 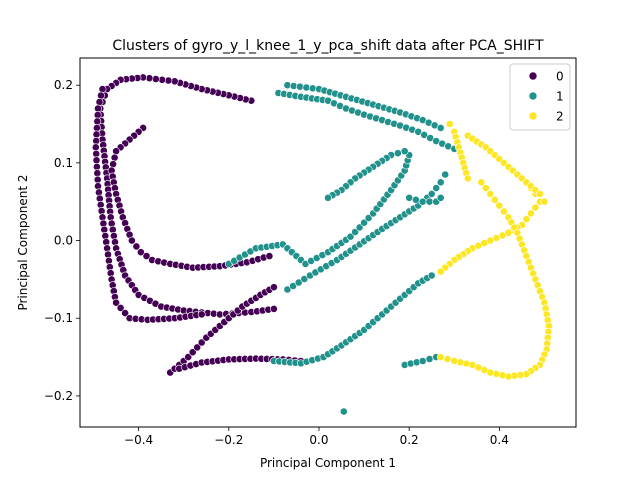 What do you see at coordinates (228, 440) in the screenshot?
I see `x-tick-label: −0.2` at bounding box center [228, 440].